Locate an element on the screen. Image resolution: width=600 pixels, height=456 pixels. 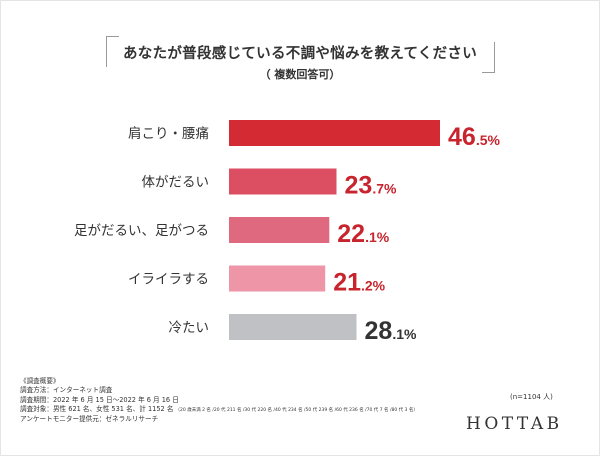
notes-period: 調査期間：2022 年 6 月 15 日〜2022 年 6 月 16 日 is located at coordinates (99, 399).